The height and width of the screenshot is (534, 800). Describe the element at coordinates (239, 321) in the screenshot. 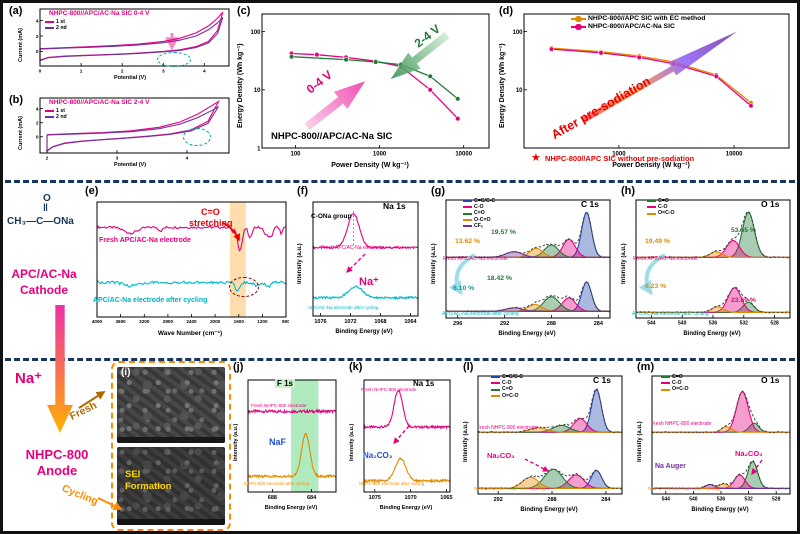

I see `svg-text: 1600` at that location.